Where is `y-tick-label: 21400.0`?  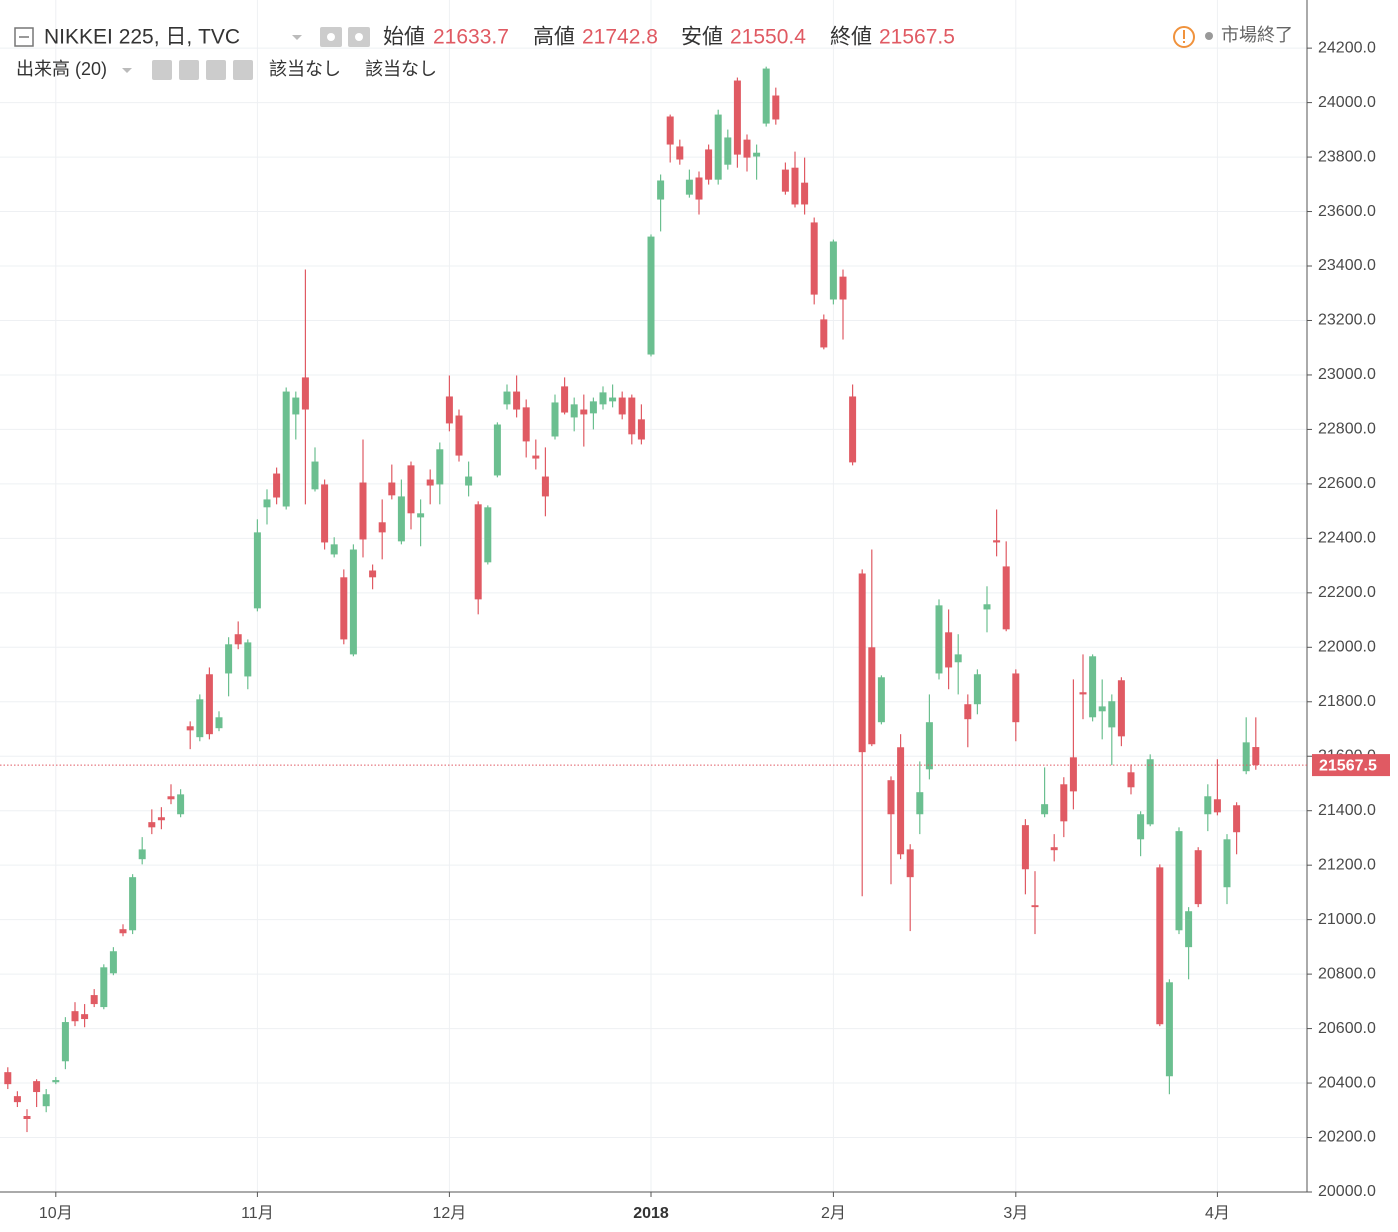
y-tick-label: 21400.0 is located at coordinates (1347, 810).